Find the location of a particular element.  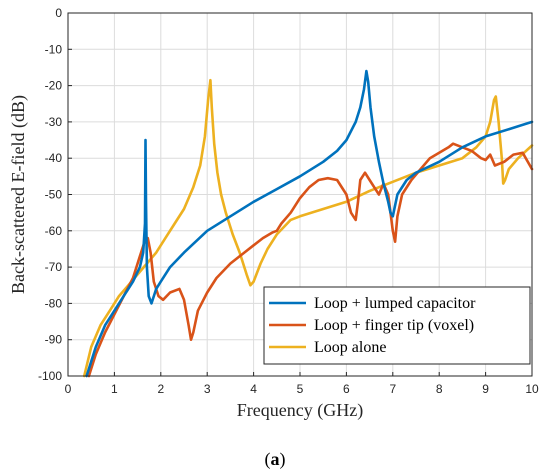

y-tick-label: -60 is located at coordinates (54, 231).